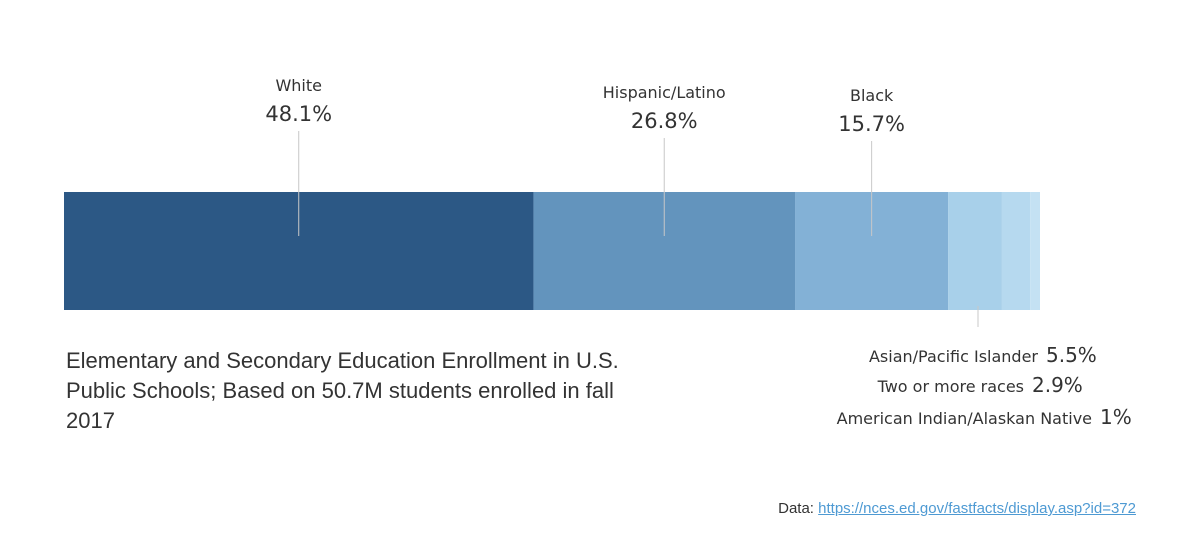  What do you see at coordinates (953, 356) in the screenshot?
I see `category-label-asian-pacific-islander: Asian/Pacific Islander` at bounding box center [953, 356].